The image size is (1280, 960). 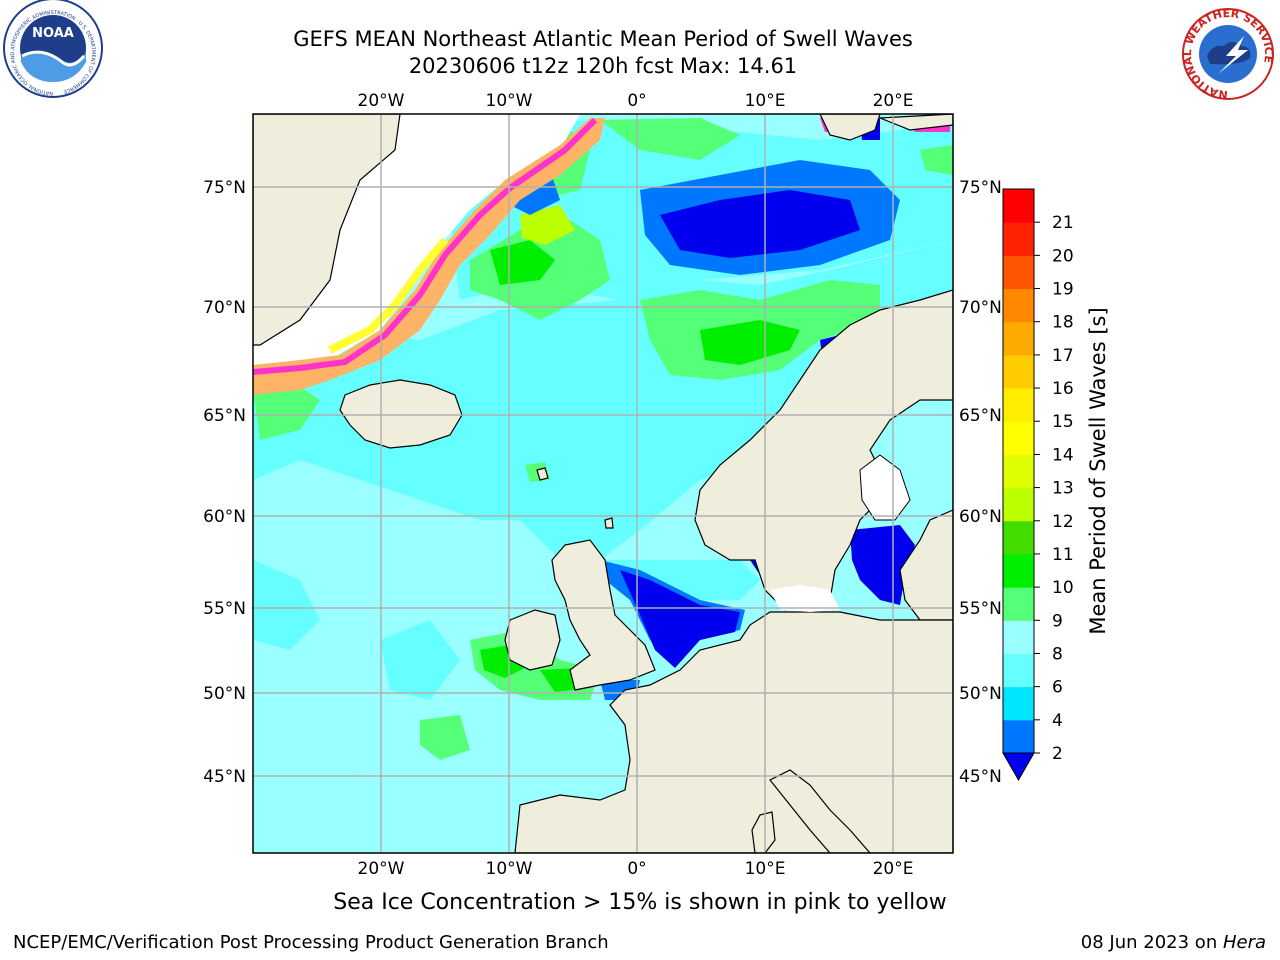 I want to click on colorbar-tick-label: 11, so click(x=1063, y=555).